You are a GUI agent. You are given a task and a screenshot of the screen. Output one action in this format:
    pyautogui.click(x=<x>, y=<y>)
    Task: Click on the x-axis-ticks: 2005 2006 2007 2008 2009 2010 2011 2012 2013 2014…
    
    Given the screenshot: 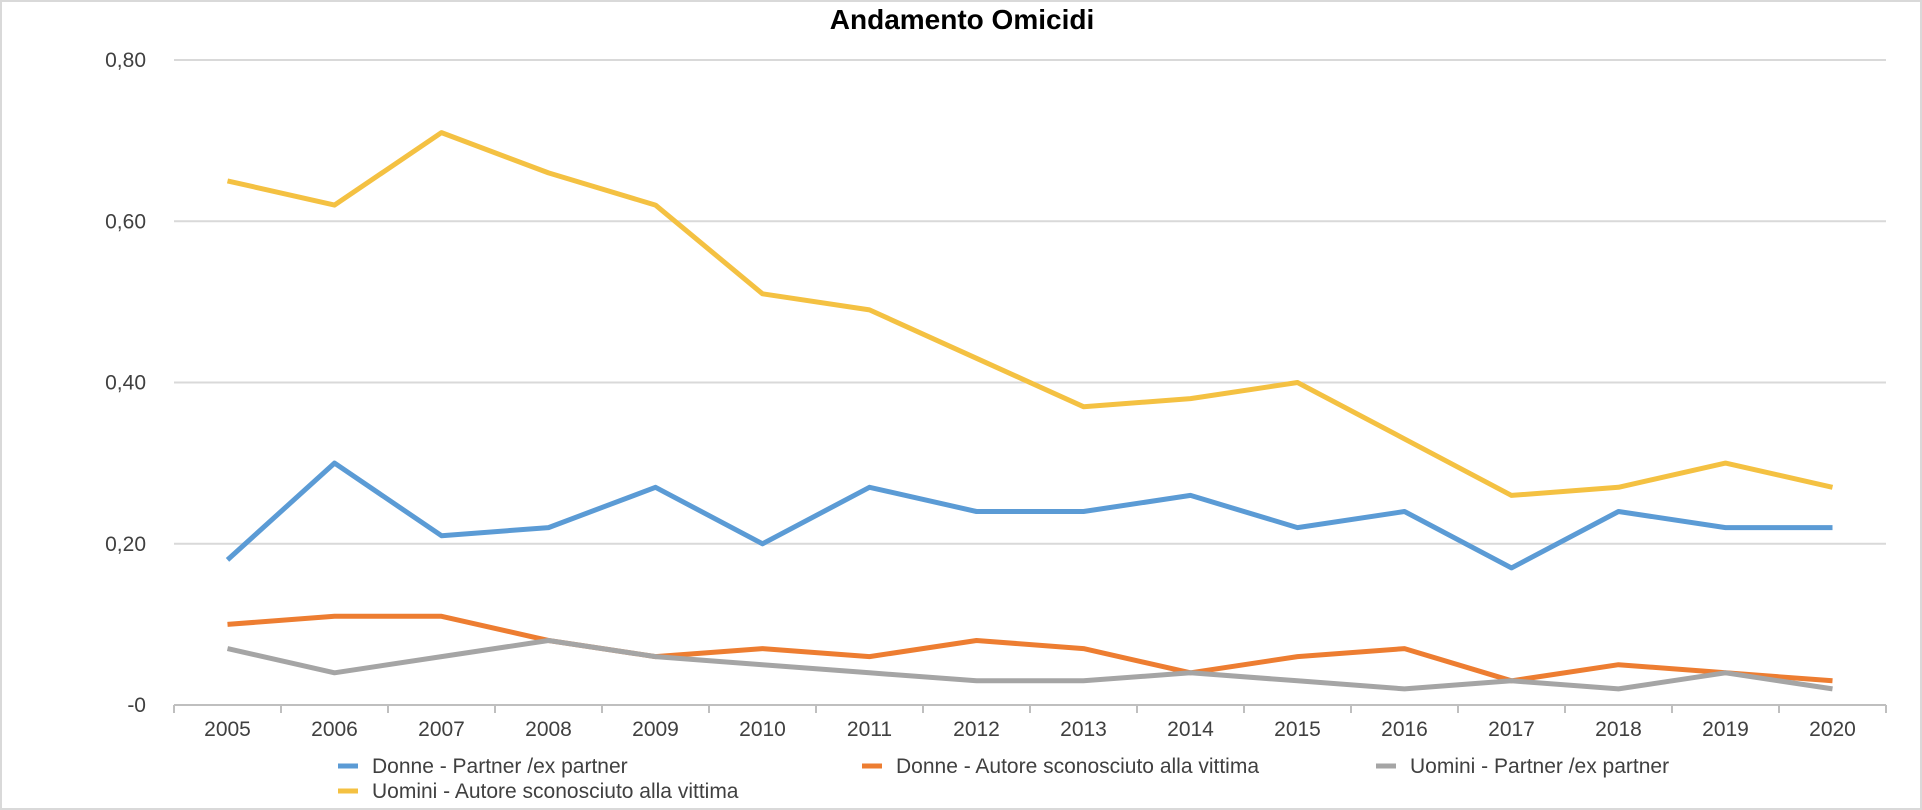 What is the action you would take?
    pyautogui.click(x=1030, y=723)
    